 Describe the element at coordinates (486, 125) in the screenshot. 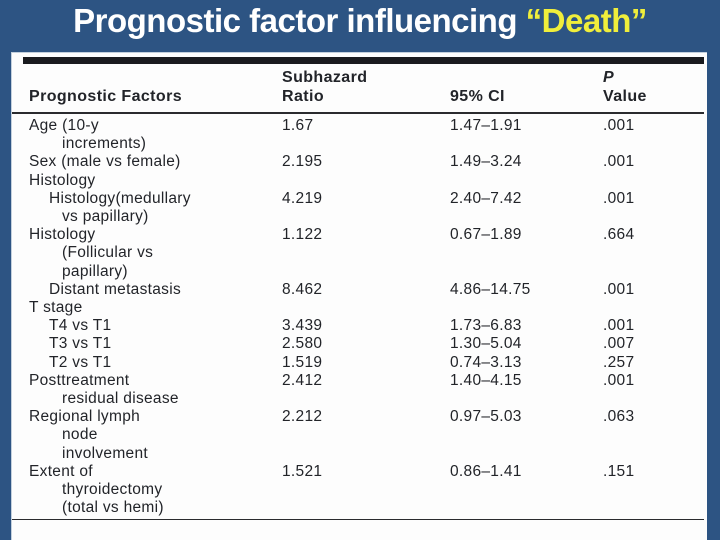

I see `ci-cell: 1.47–1.91` at that location.